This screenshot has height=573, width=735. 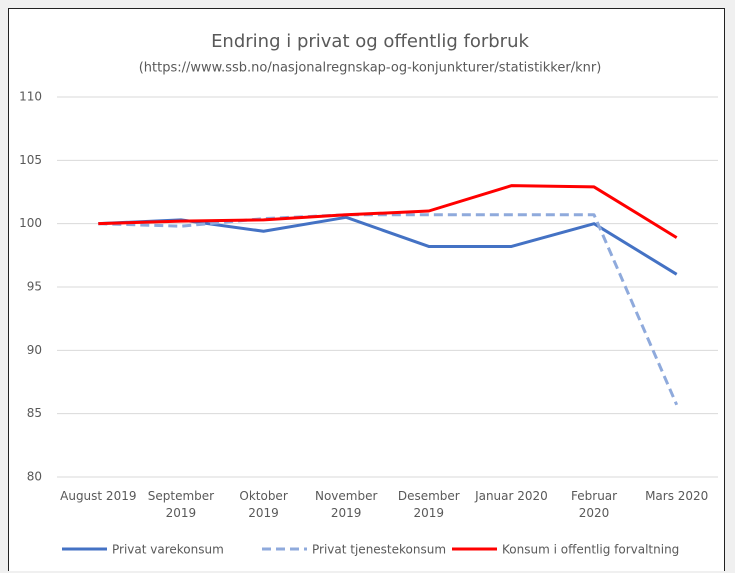 What do you see at coordinates (346, 504) in the screenshot?
I see `x-tick-label: November 2019` at bounding box center [346, 504].